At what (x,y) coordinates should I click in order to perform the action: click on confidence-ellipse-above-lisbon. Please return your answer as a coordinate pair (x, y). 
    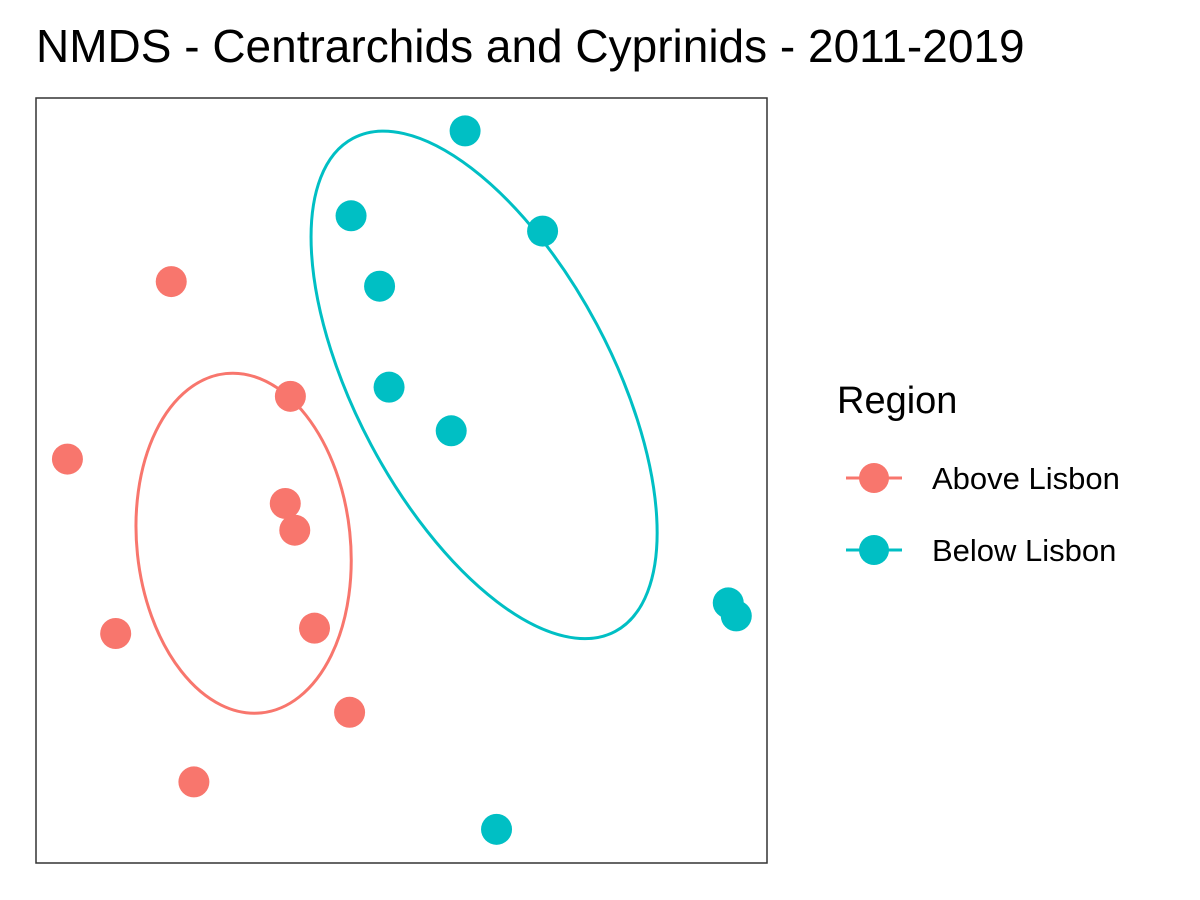
    Looking at the image, I should click on (243, 543).